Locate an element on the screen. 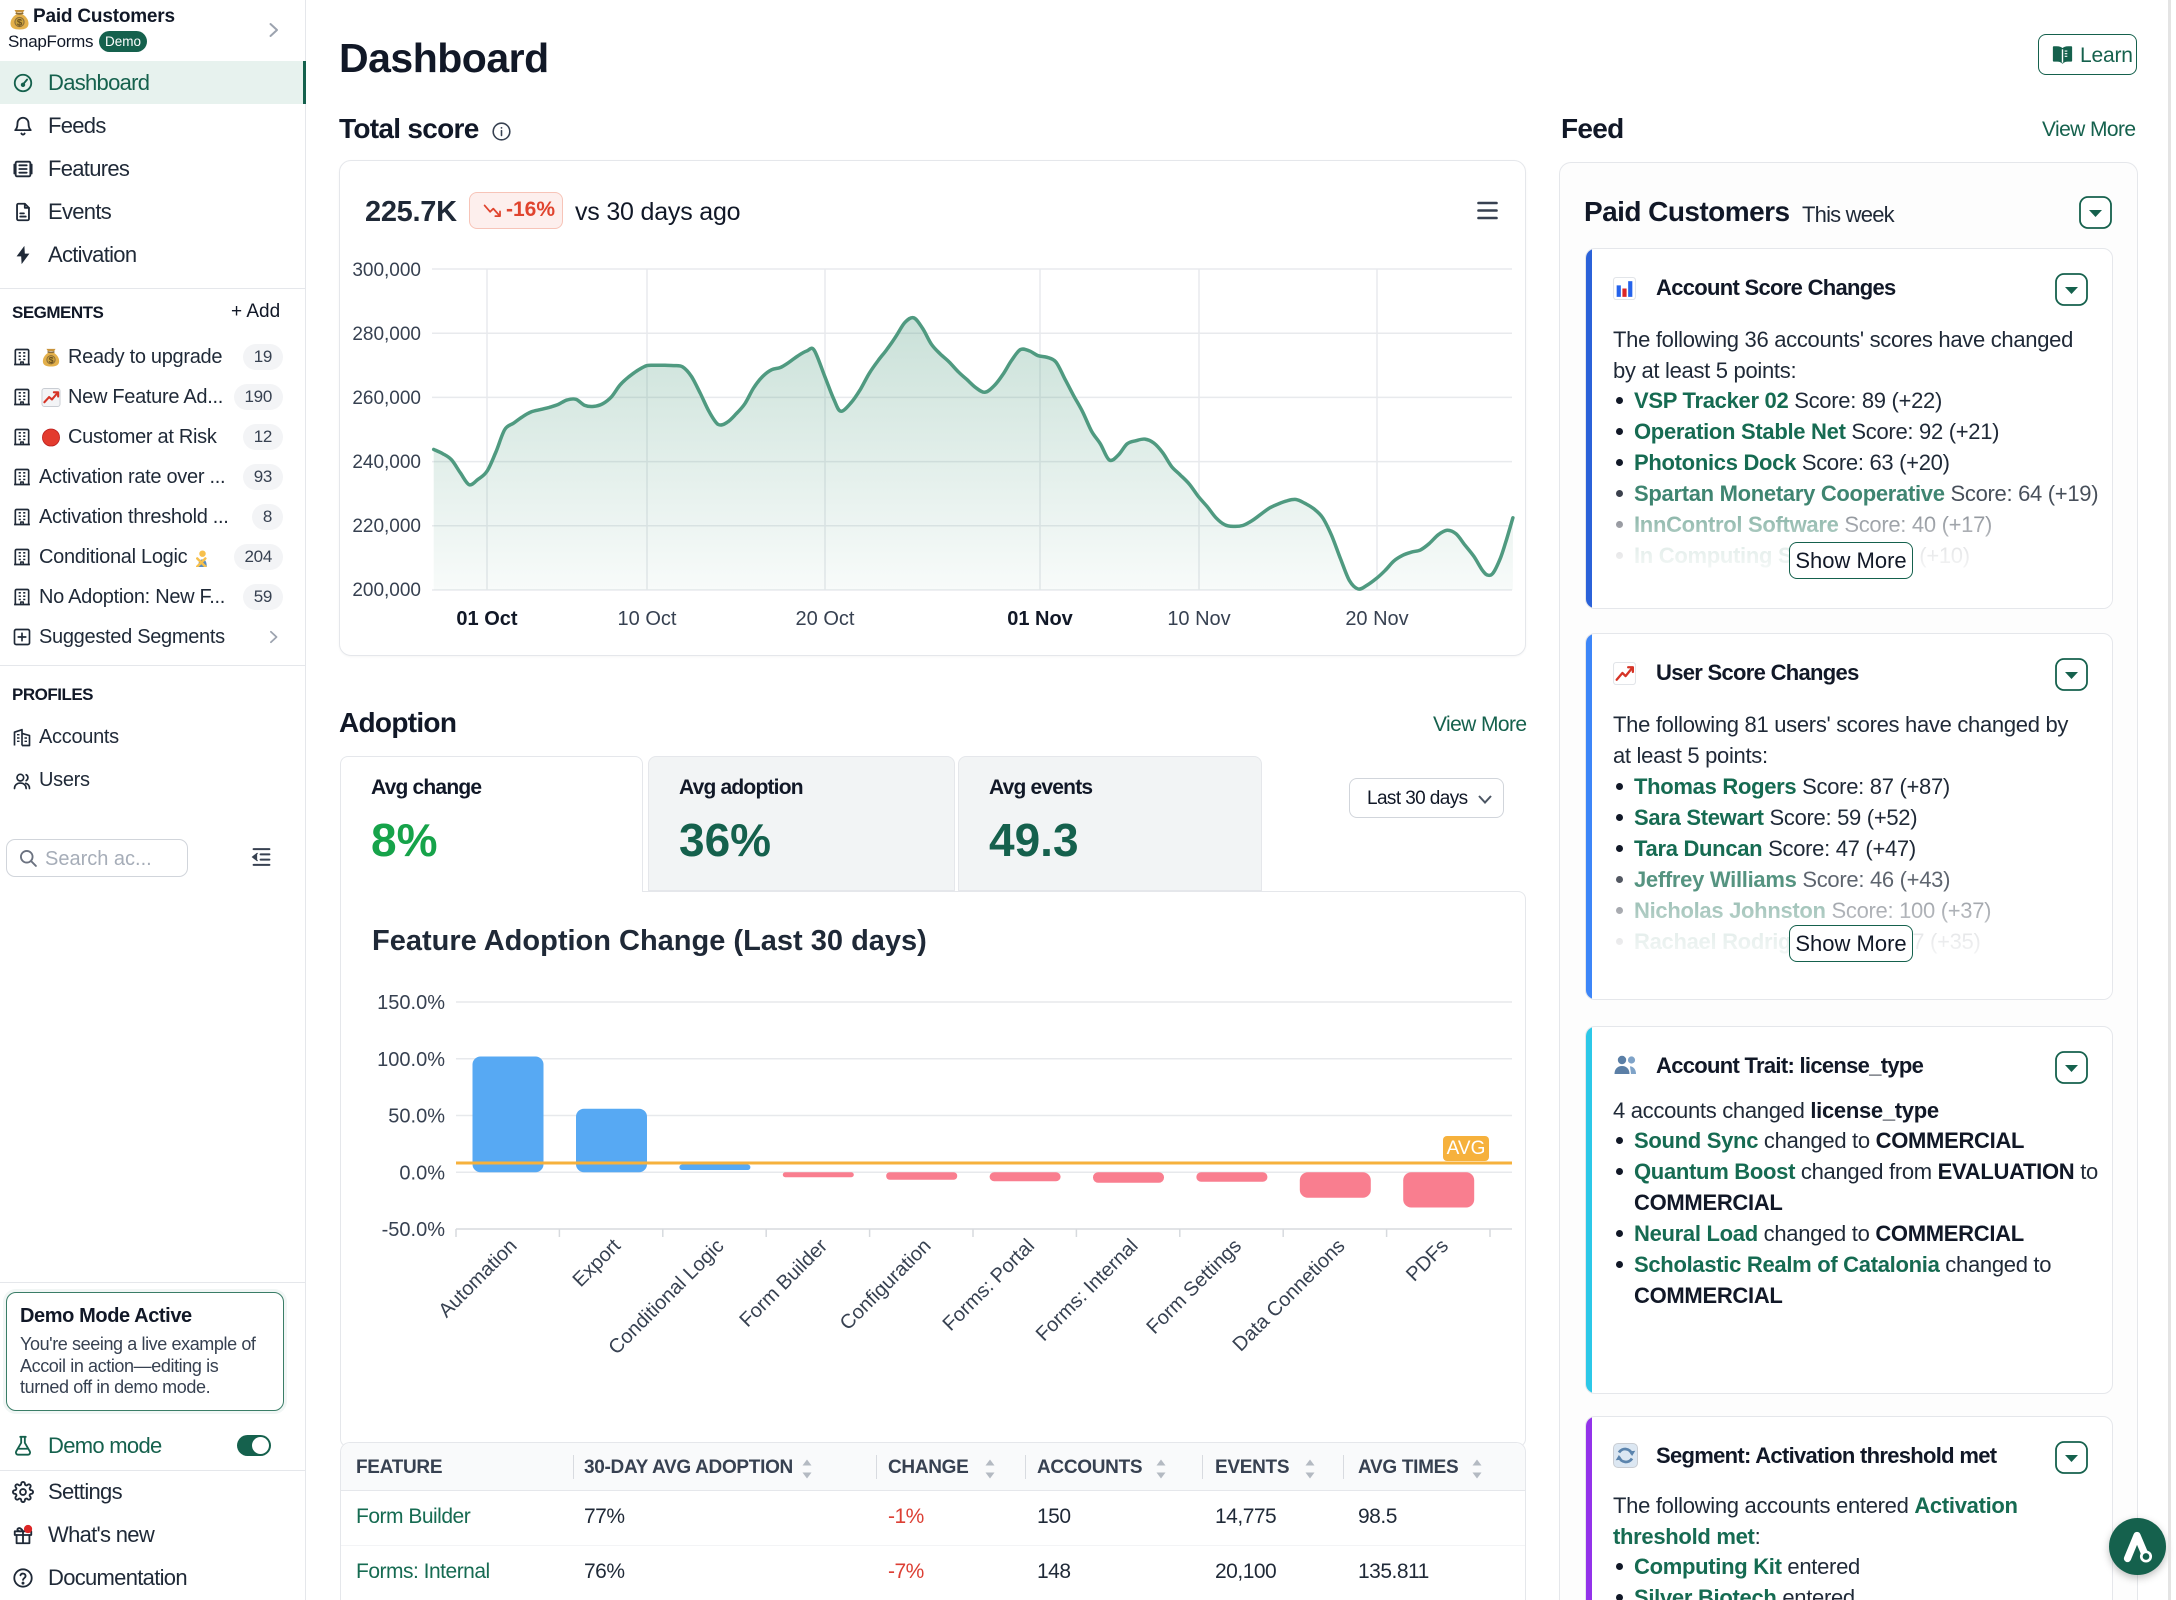 The image size is (2176, 1600). svg-text: 10 Oct is located at coordinates (647, 619).